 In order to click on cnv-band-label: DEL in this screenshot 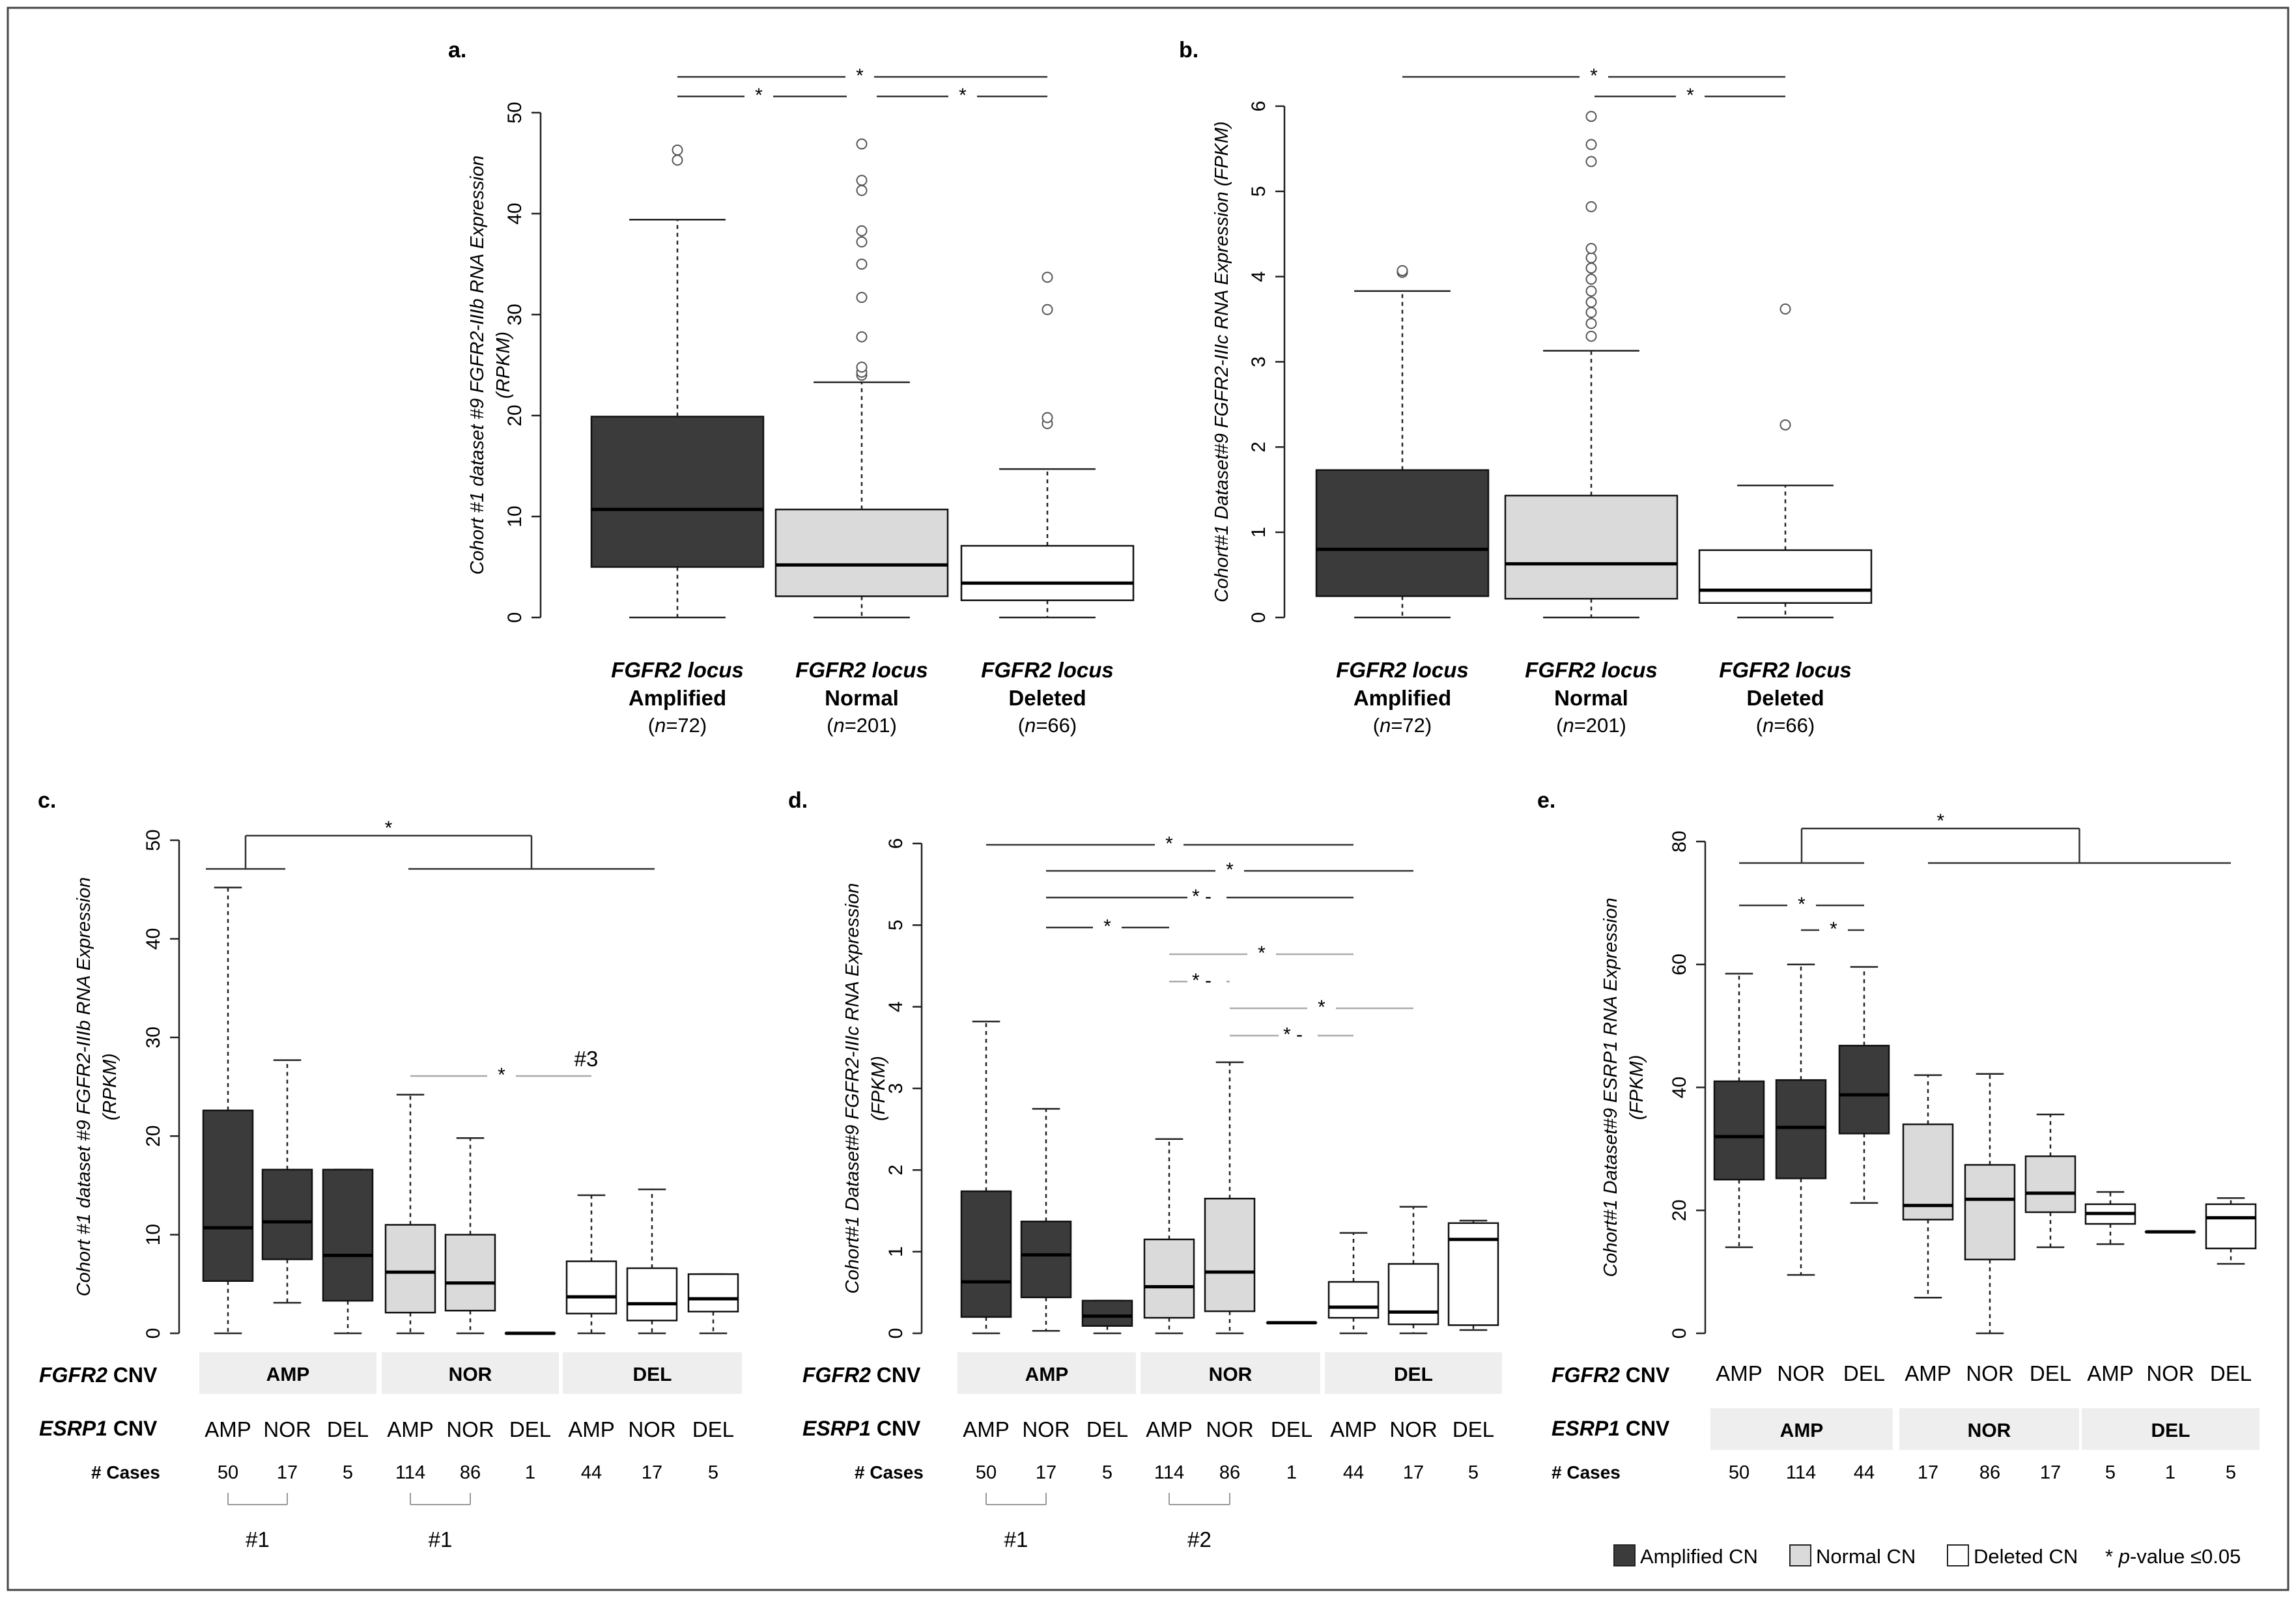, I will do `click(652, 1374)`.